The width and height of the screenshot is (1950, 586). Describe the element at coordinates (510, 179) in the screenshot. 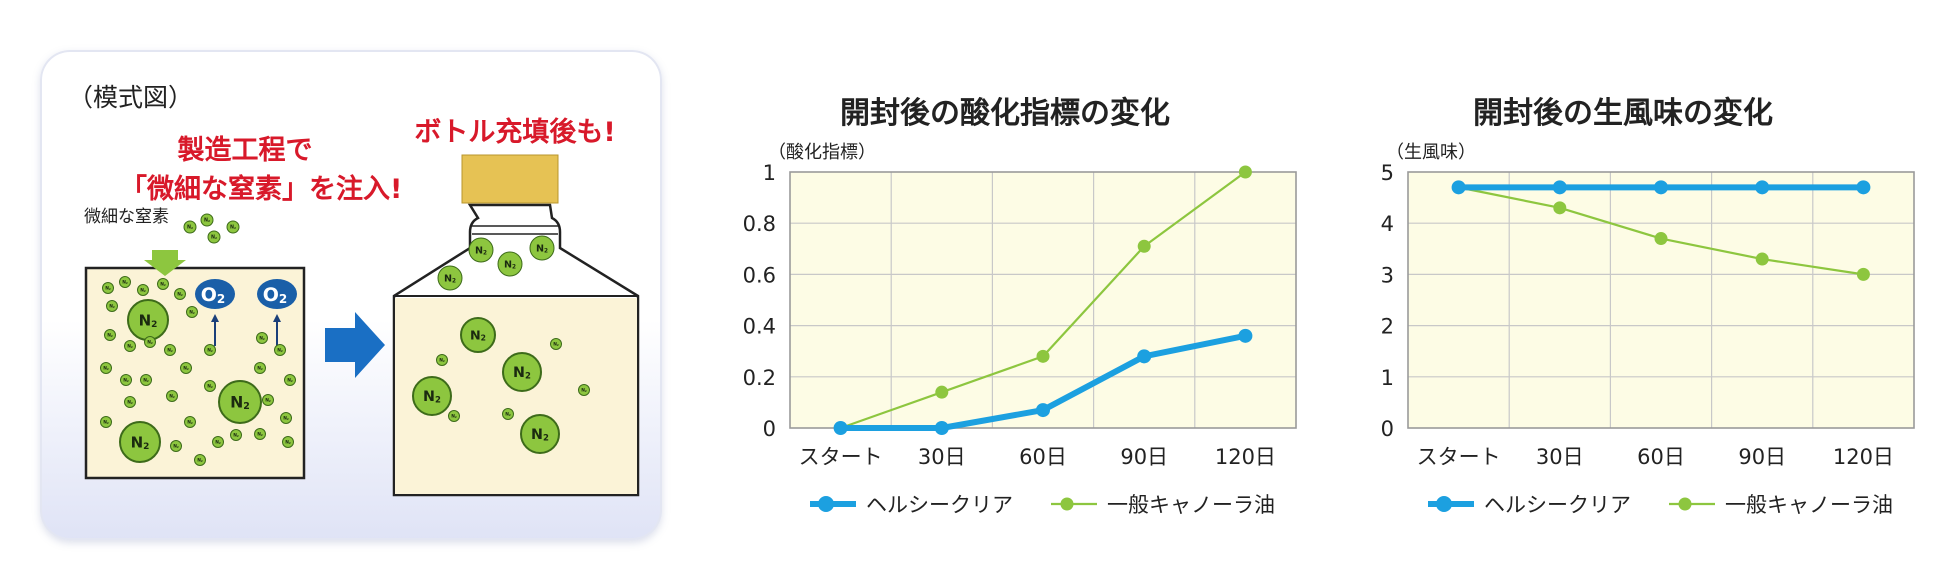

I see `bottle-cap` at that location.